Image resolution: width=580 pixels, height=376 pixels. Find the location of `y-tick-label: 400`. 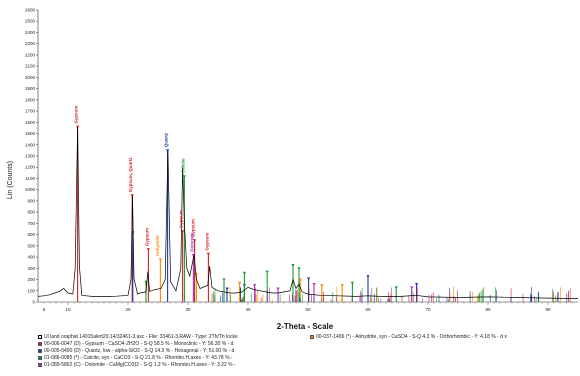

y-tick-label: 400 is located at coordinates (31, 257).